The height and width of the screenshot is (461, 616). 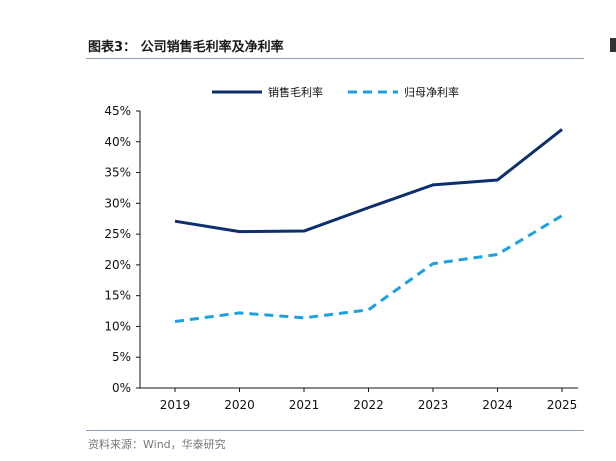 I want to click on top-rule, so click(x=335, y=58).